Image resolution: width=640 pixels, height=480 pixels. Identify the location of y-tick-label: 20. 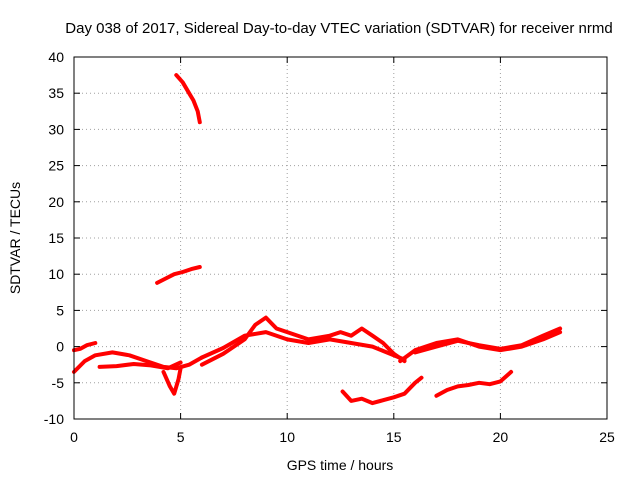
(56, 202).